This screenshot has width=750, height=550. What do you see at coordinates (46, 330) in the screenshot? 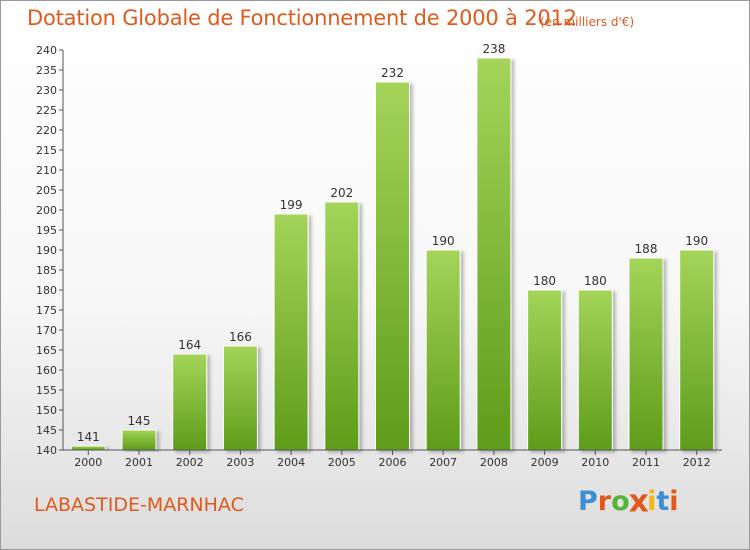
I see `y-tick-label-170: 170` at bounding box center [46, 330].